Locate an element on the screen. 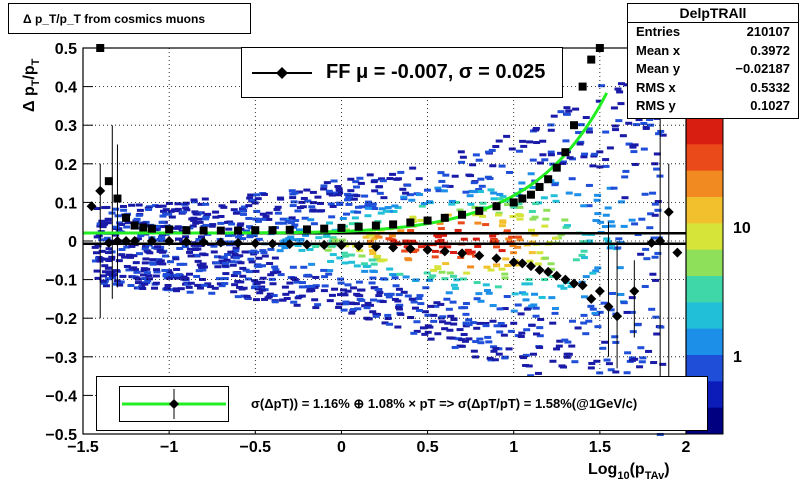 Image resolution: width=804 pixels, height=483 pixels. colorbar-tick-label: 1 is located at coordinates (737, 357).